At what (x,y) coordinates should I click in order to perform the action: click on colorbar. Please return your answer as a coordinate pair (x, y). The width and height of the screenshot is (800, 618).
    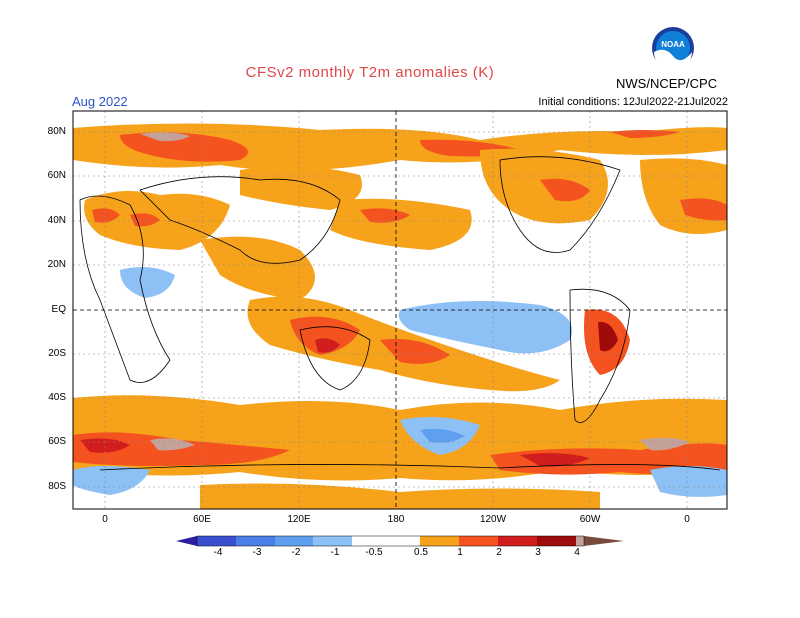
    Looking at the image, I should click on (400, 541).